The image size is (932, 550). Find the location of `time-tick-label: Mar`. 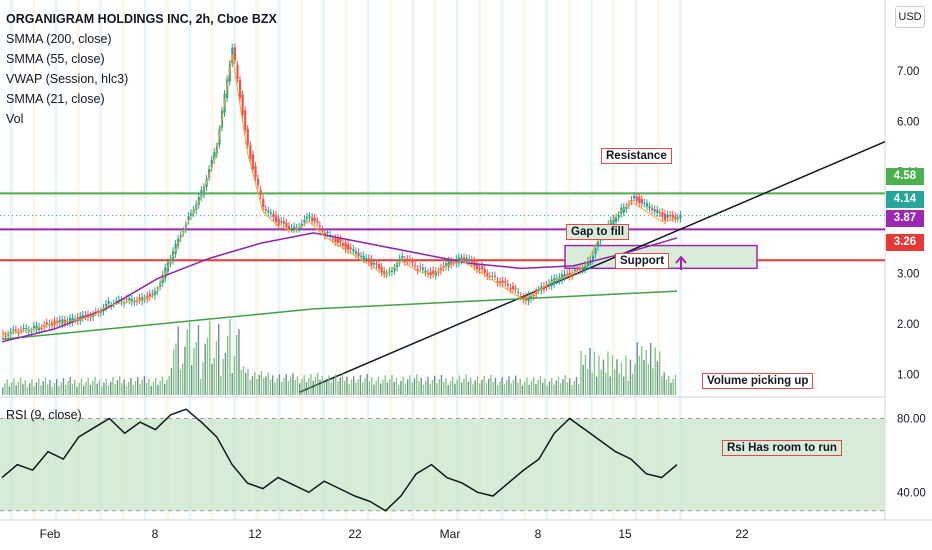

time-tick-label: Mar is located at coordinates (450, 534).